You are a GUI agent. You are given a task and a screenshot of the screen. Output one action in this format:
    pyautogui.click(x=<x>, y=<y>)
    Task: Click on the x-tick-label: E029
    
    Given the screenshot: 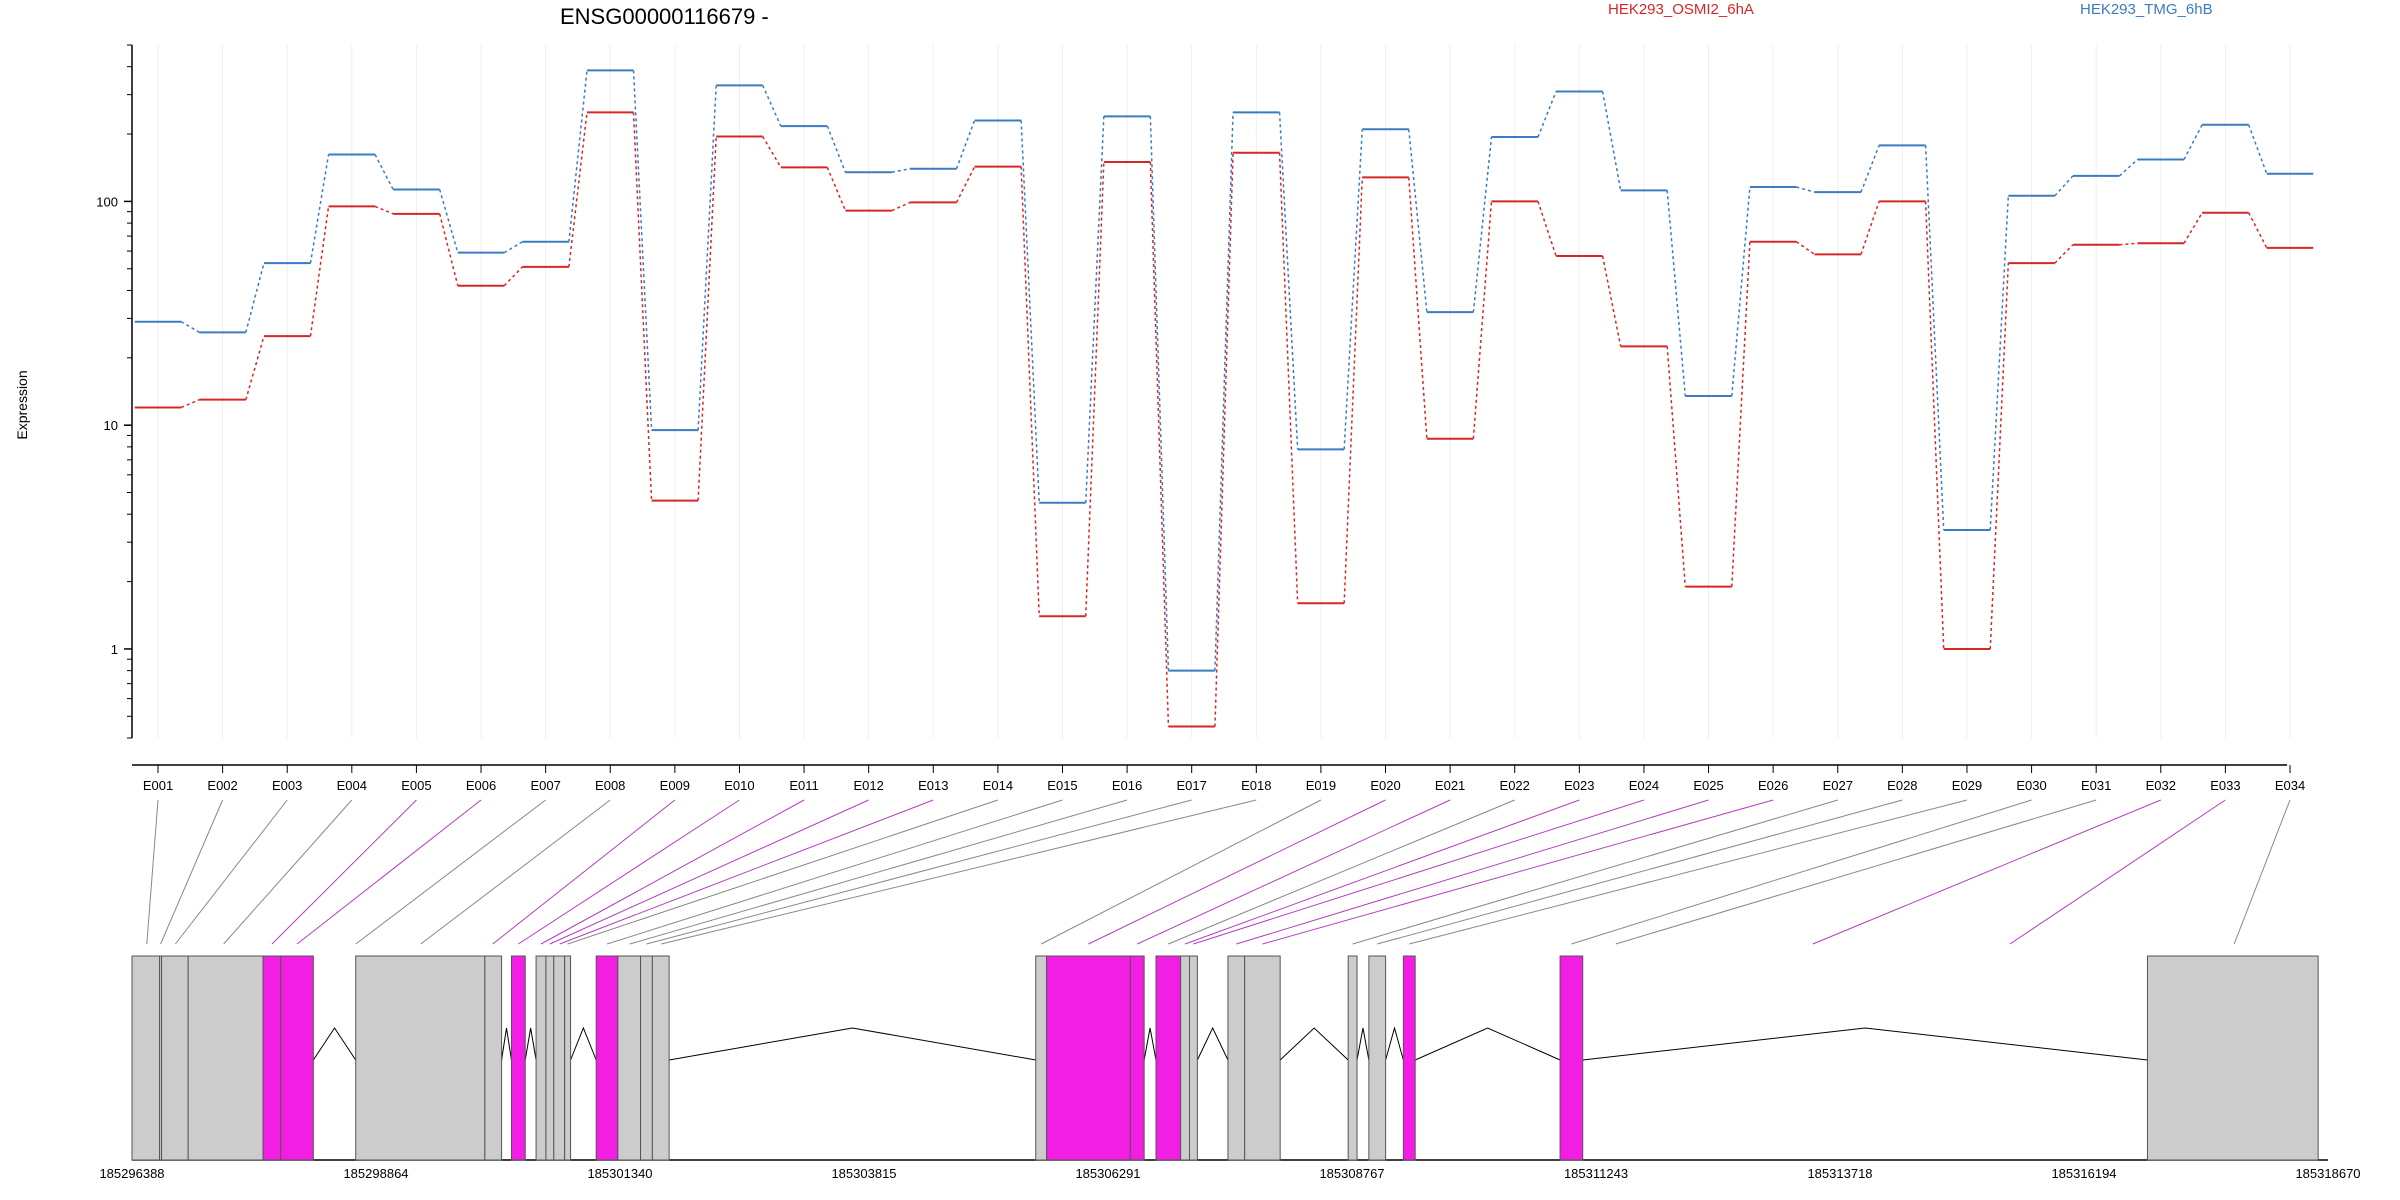 What is the action you would take?
    pyautogui.click(x=1967, y=785)
    